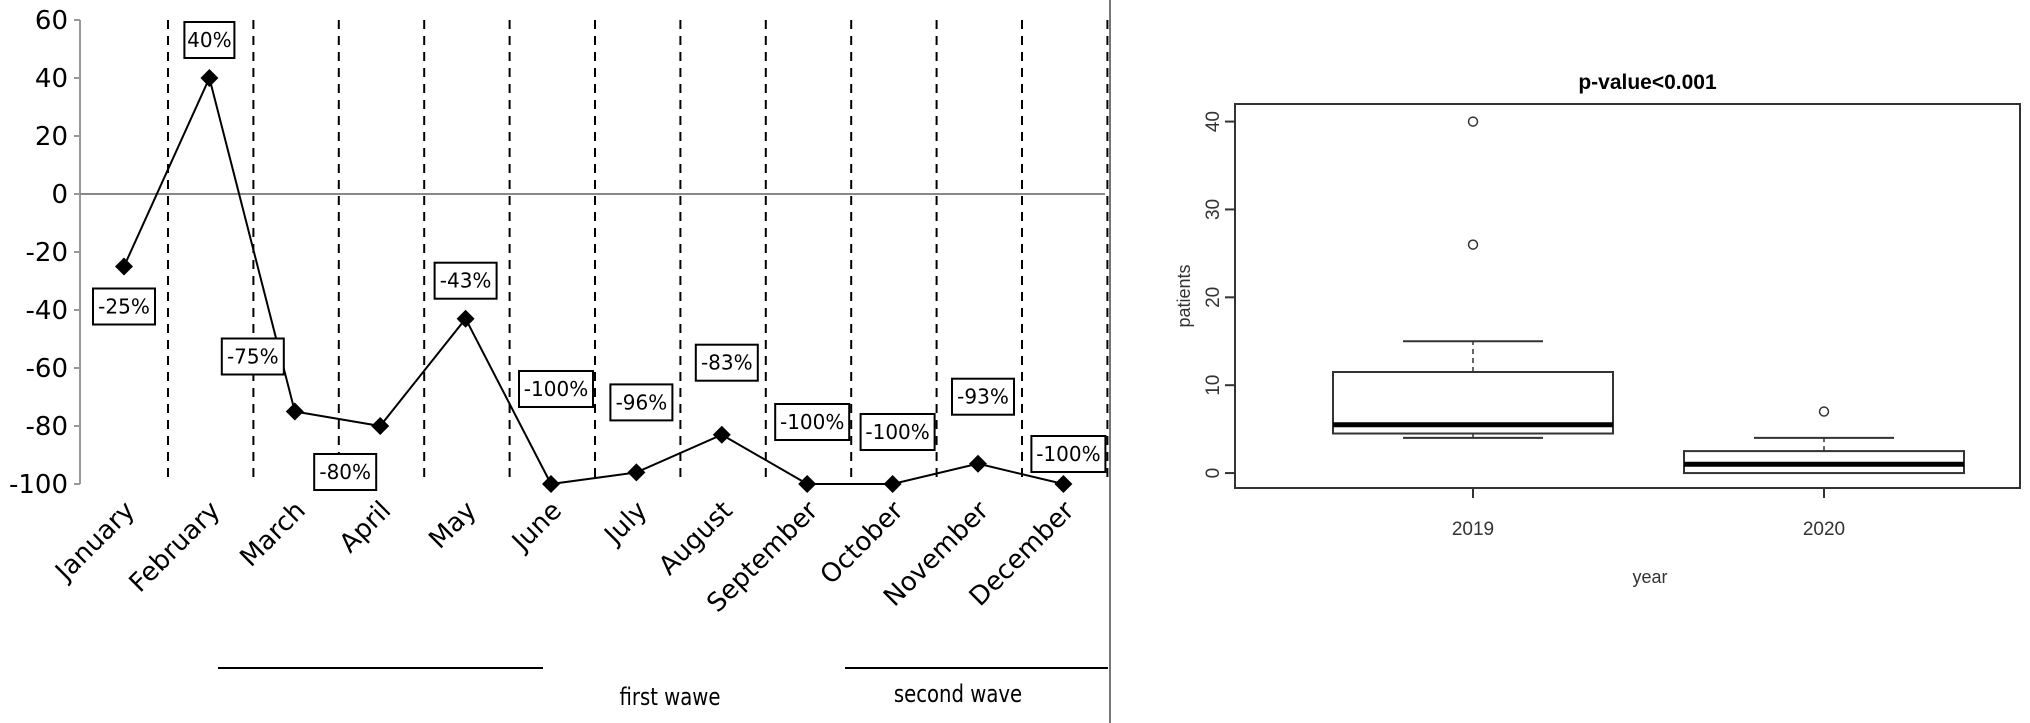  What do you see at coordinates (47, 253) in the screenshot?
I see `y-tick-label: -20` at bounding box center [47, 253].